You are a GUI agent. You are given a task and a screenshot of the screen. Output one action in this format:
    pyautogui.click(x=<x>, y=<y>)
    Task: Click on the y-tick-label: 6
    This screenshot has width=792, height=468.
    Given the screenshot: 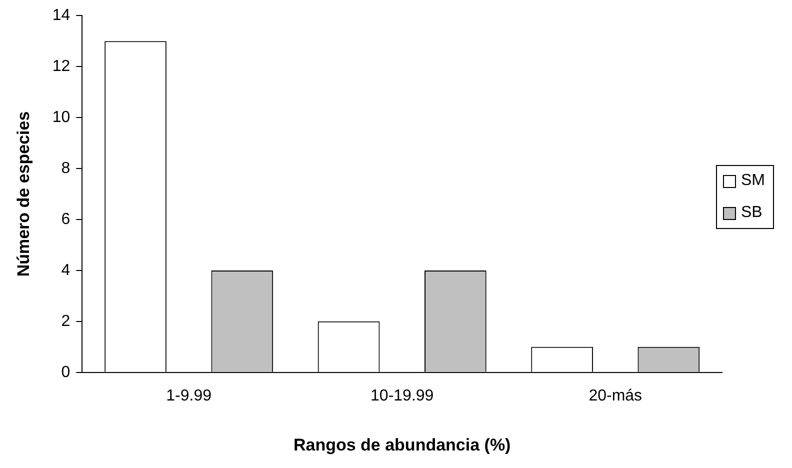 What is the action you would take?
    pyautogui.click(x=65, y=219)
    